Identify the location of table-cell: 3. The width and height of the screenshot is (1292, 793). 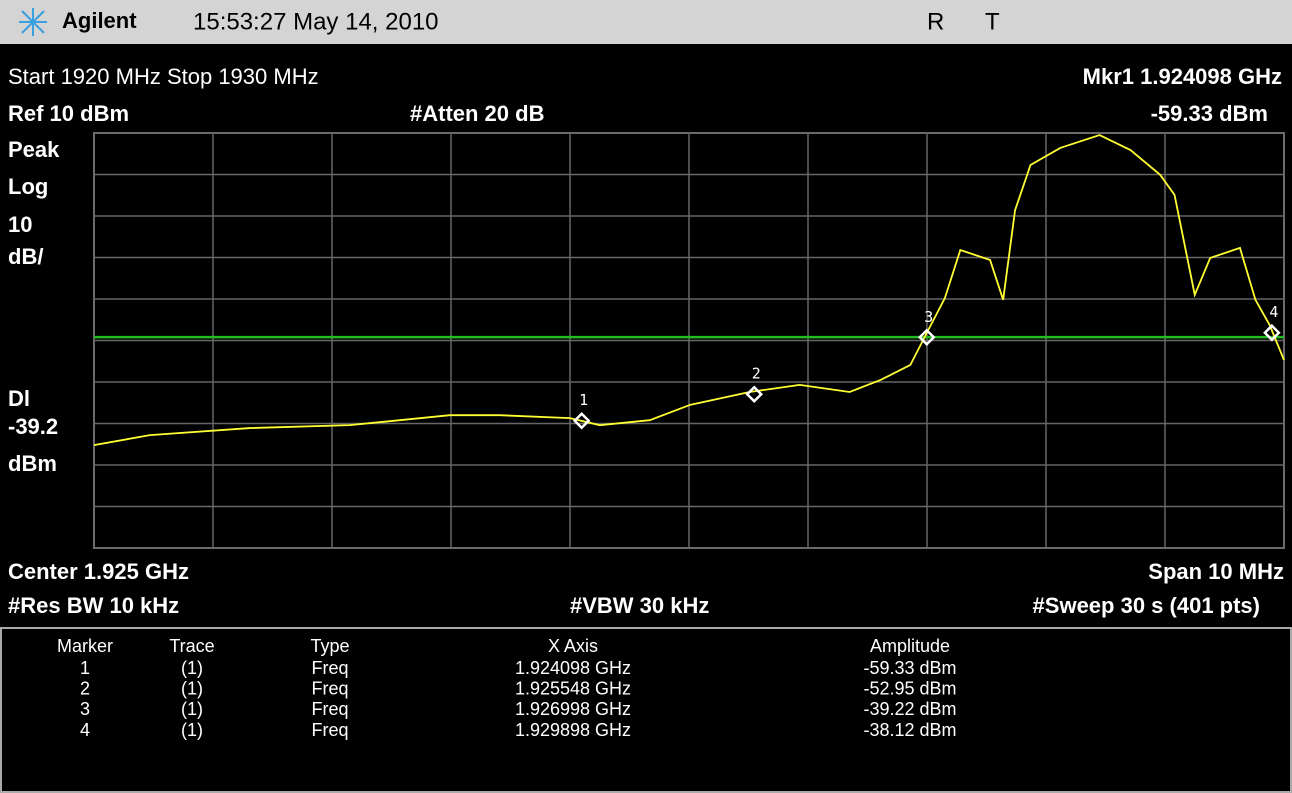
(85, 709).